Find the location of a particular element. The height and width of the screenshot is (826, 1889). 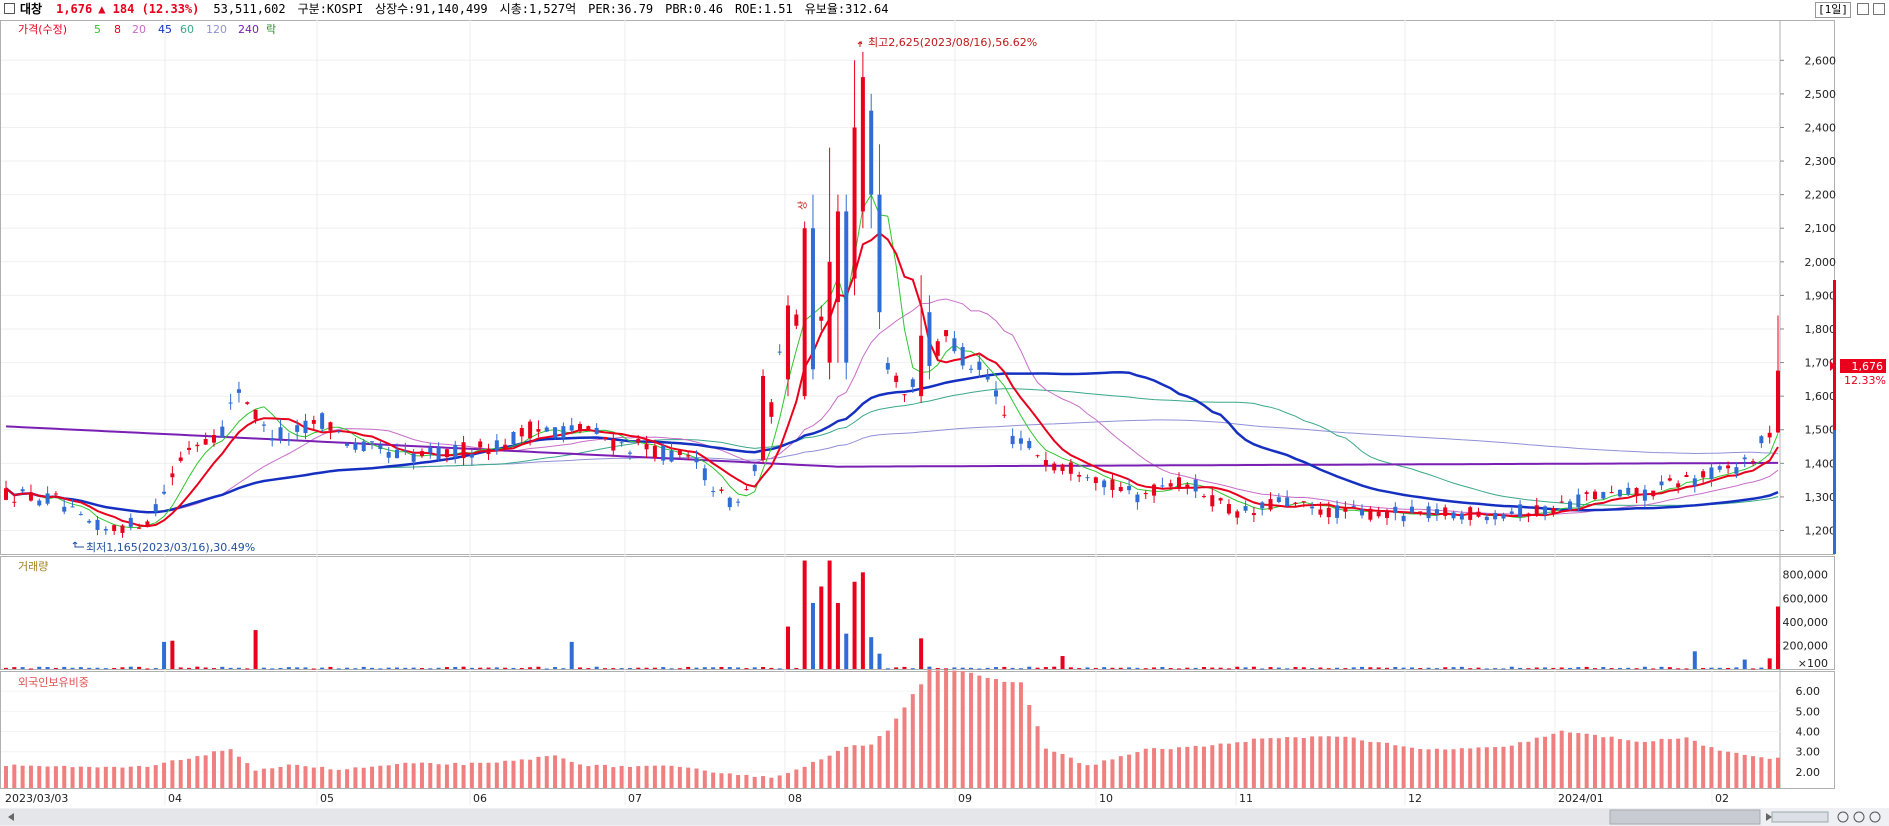

market-type: 구분:KOSPI is located at coordinates (330, 9).